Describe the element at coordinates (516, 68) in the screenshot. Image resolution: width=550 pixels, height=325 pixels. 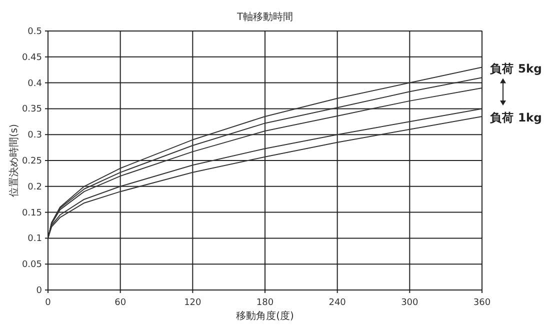
I see `series-label: 負荷 5kg` at that location.